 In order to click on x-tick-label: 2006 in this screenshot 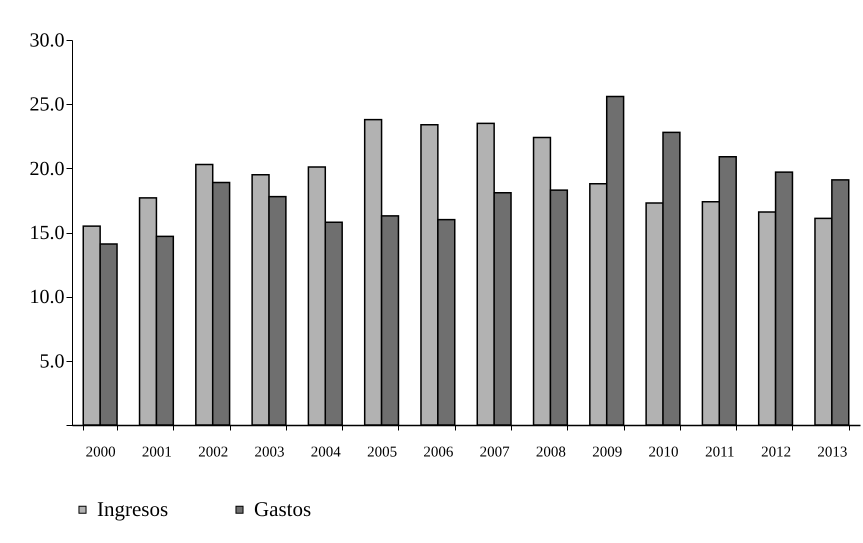, I will do `click(438, 452)`.